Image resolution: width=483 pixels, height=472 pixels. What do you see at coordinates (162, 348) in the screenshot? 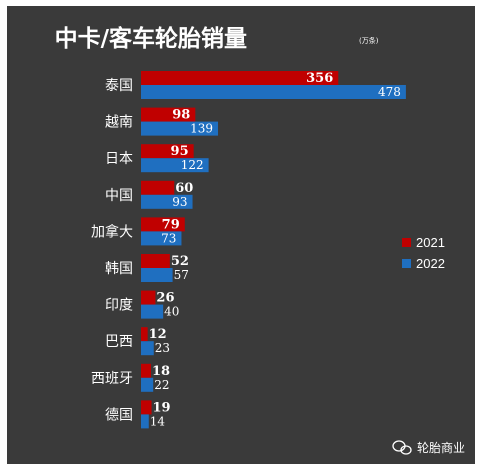
I see `bar-value-label: 23` at bounding box center [162, 348].